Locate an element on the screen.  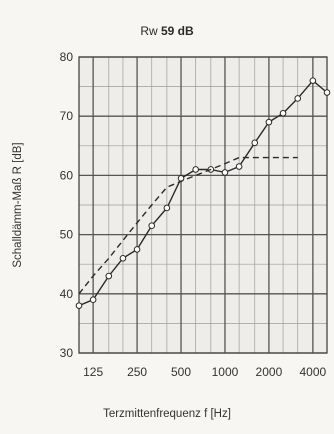
y-tick-label: 50 is located at coordinates (67, 235).